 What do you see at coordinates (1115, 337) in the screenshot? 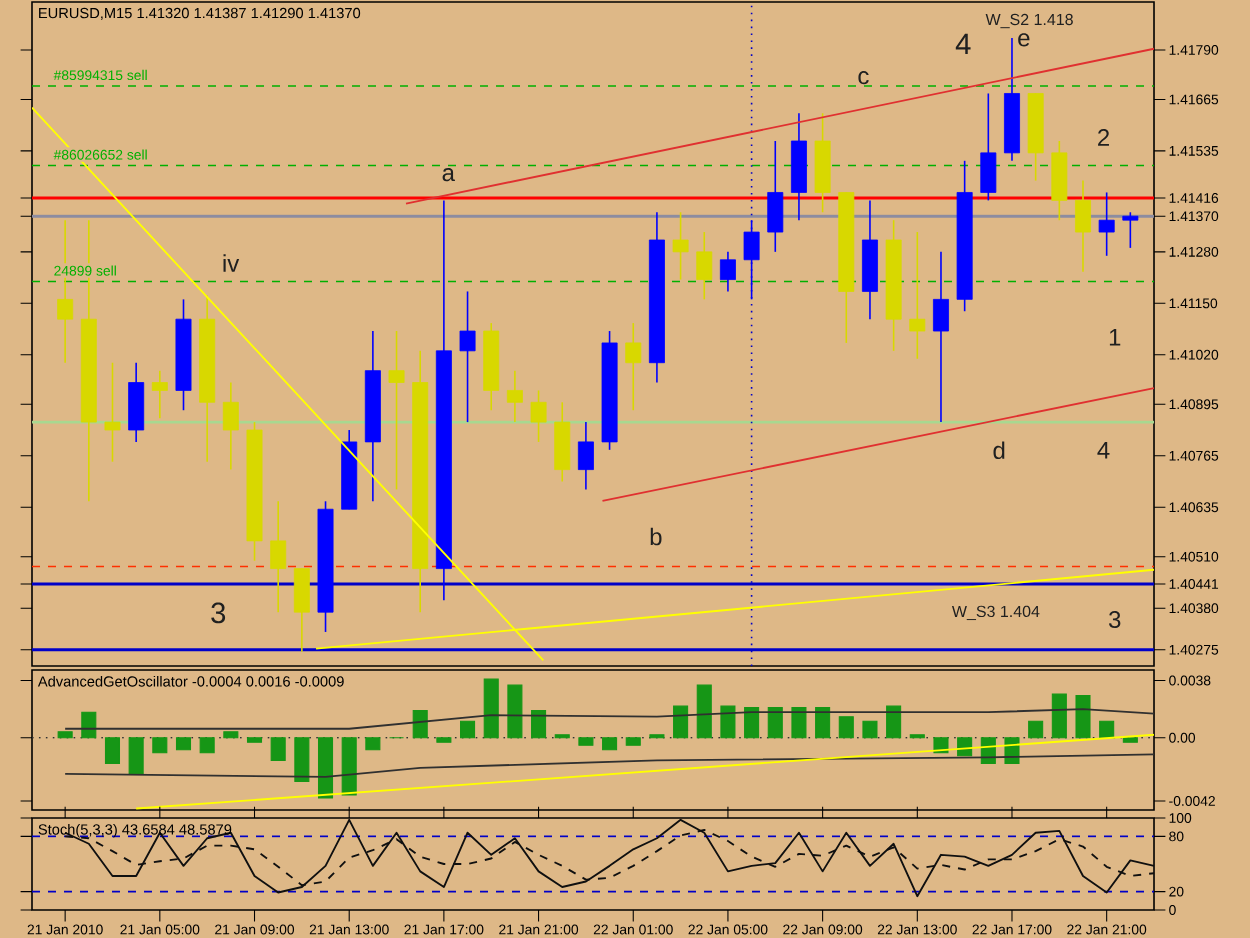
I see `annotation: 1` at bounding box center [1115, 337].